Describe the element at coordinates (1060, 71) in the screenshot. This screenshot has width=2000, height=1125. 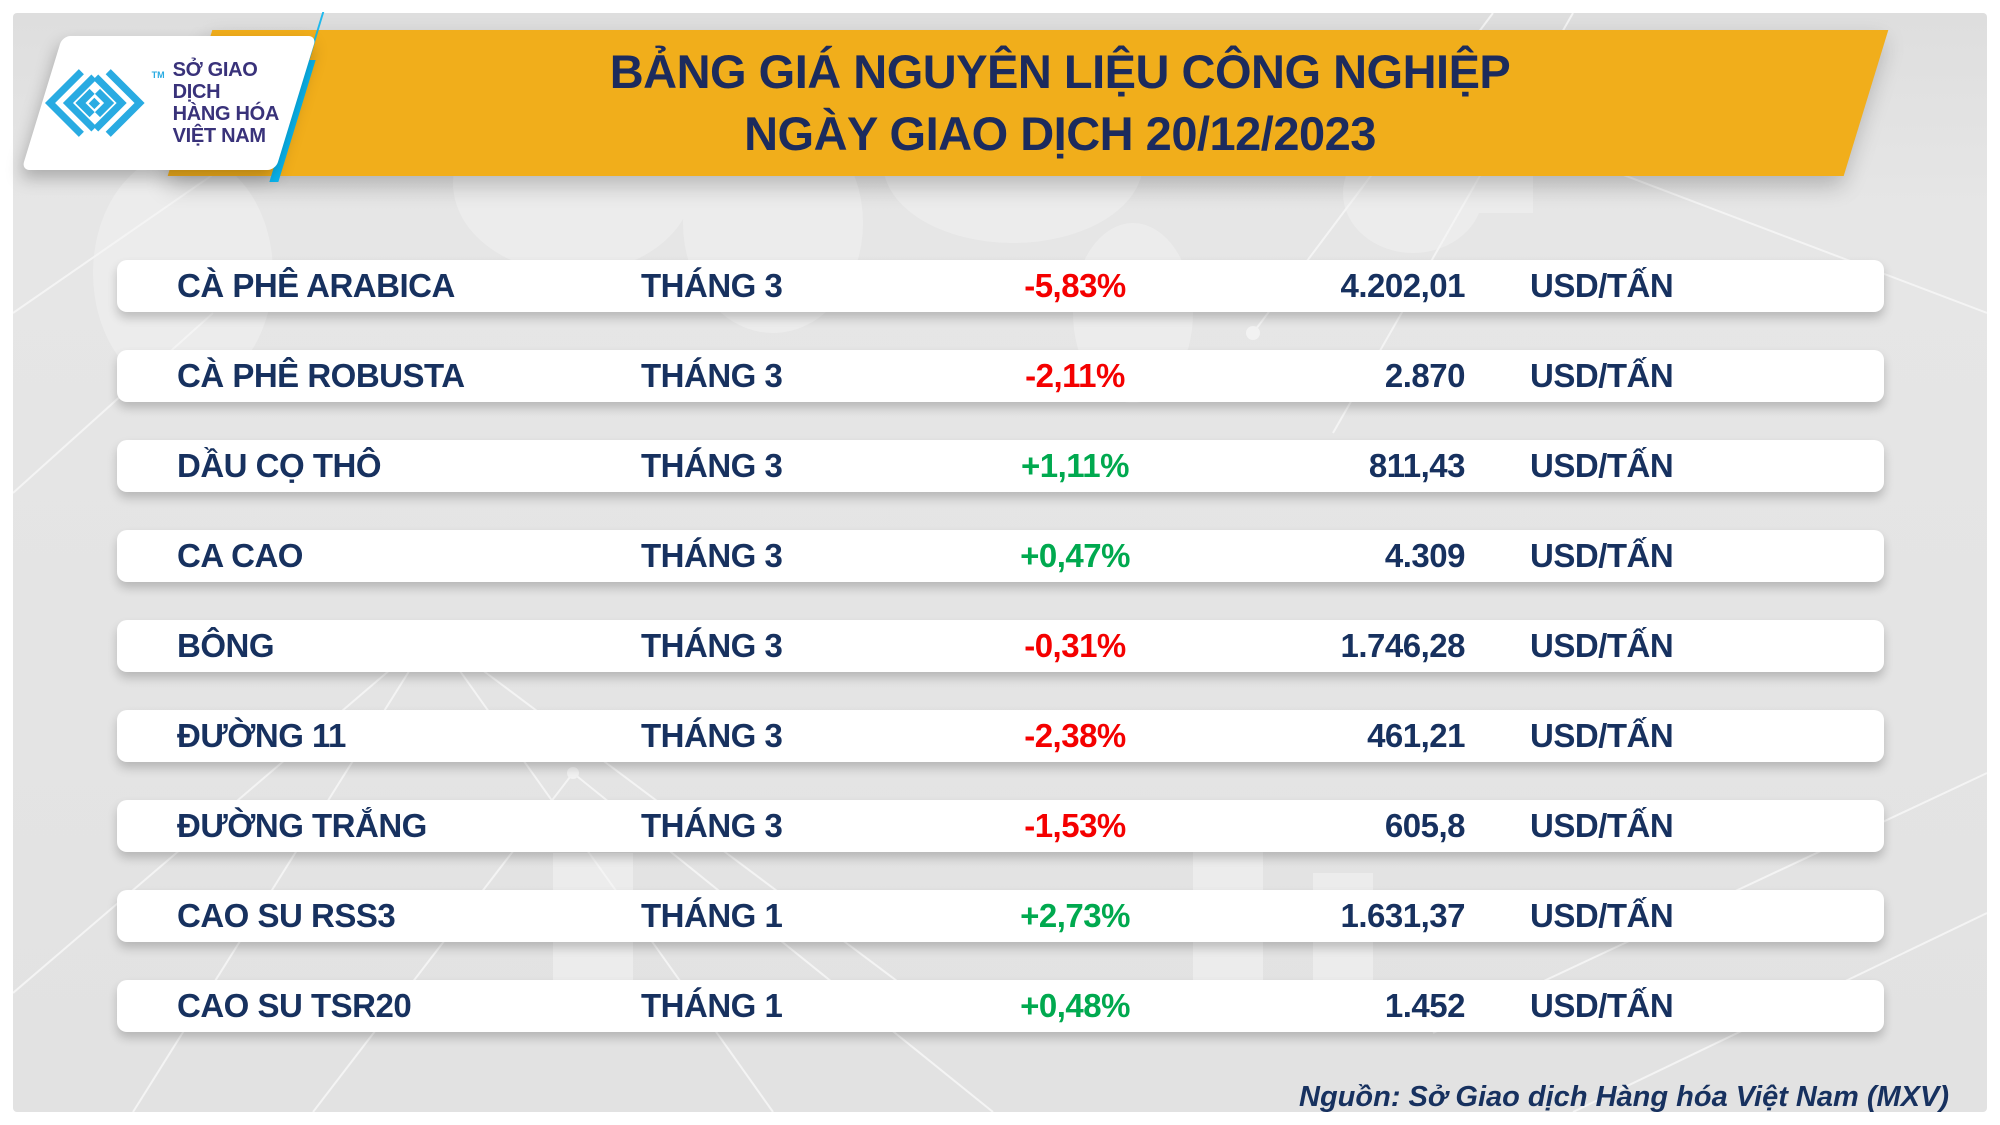
I see `page-title-line1: BẢNG GIÁ NGUYÊN LIỆU CÔNG NGHIỆP` at that location.